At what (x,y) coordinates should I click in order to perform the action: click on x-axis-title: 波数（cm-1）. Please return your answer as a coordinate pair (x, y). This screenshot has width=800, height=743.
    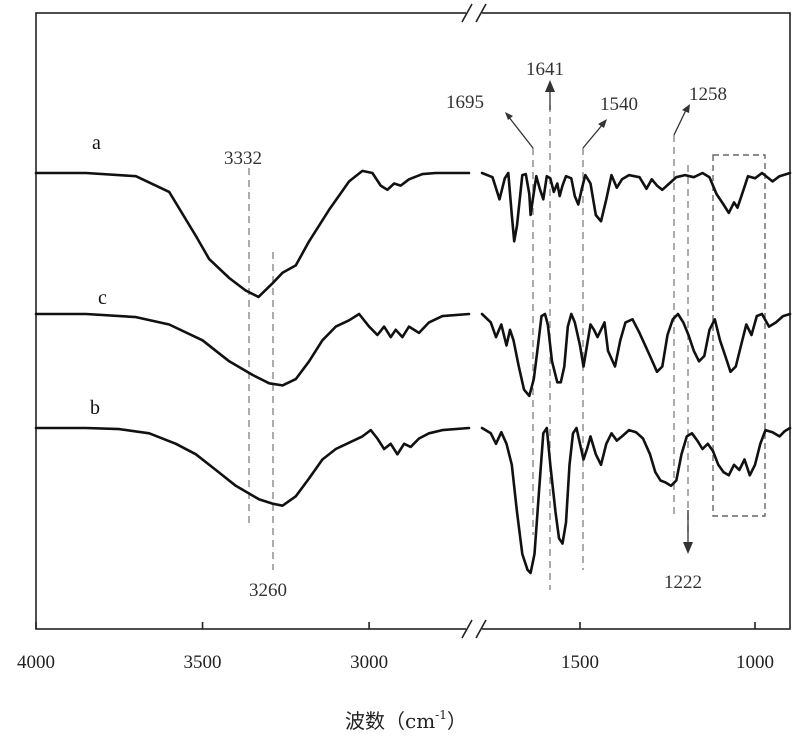
    Looking at the image, I should click on (406, 720).